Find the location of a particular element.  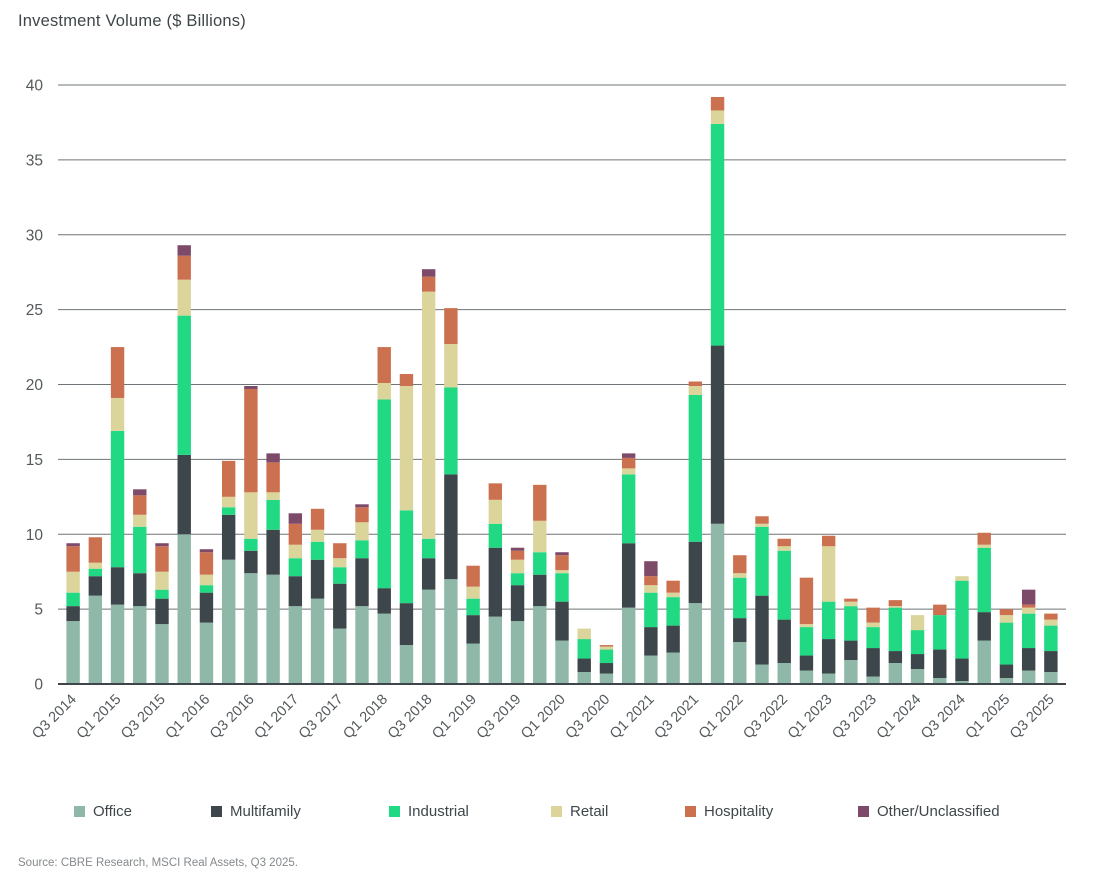

bar-q3-2021 is located at coordinates (695, 532).